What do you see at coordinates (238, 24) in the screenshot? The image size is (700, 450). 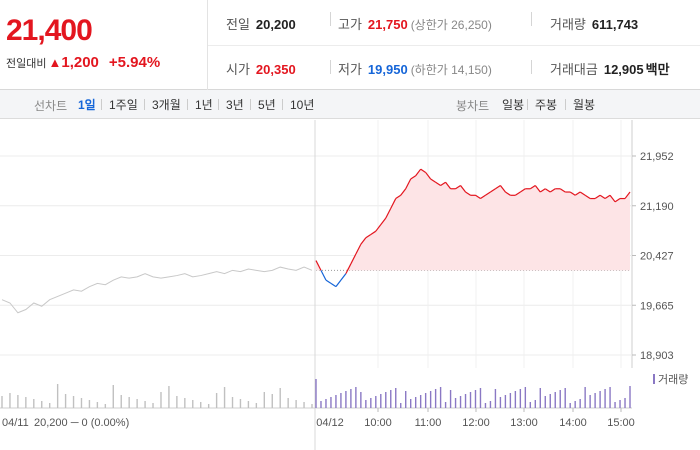 I see `stat-label: 전일` at bounding box center [238, 24].